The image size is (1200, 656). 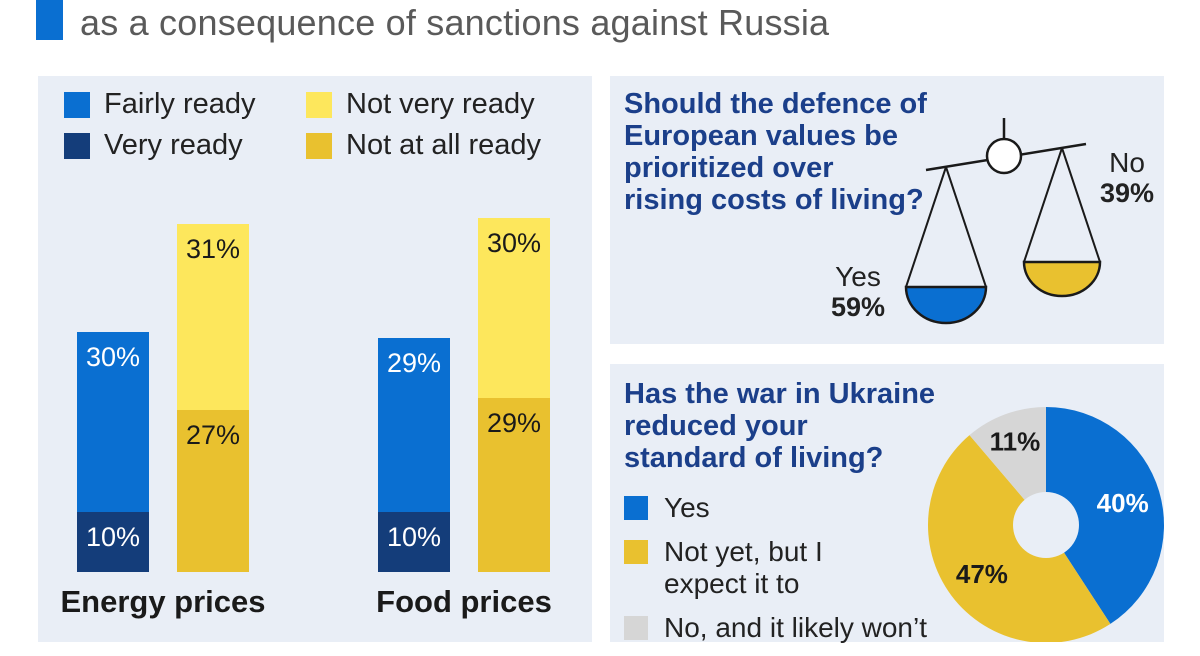 What do you see at coordinates (162, 601) in the screenshot?
I see `category-label-energy-prices: Energy prices` at bounding box center [162, 601].